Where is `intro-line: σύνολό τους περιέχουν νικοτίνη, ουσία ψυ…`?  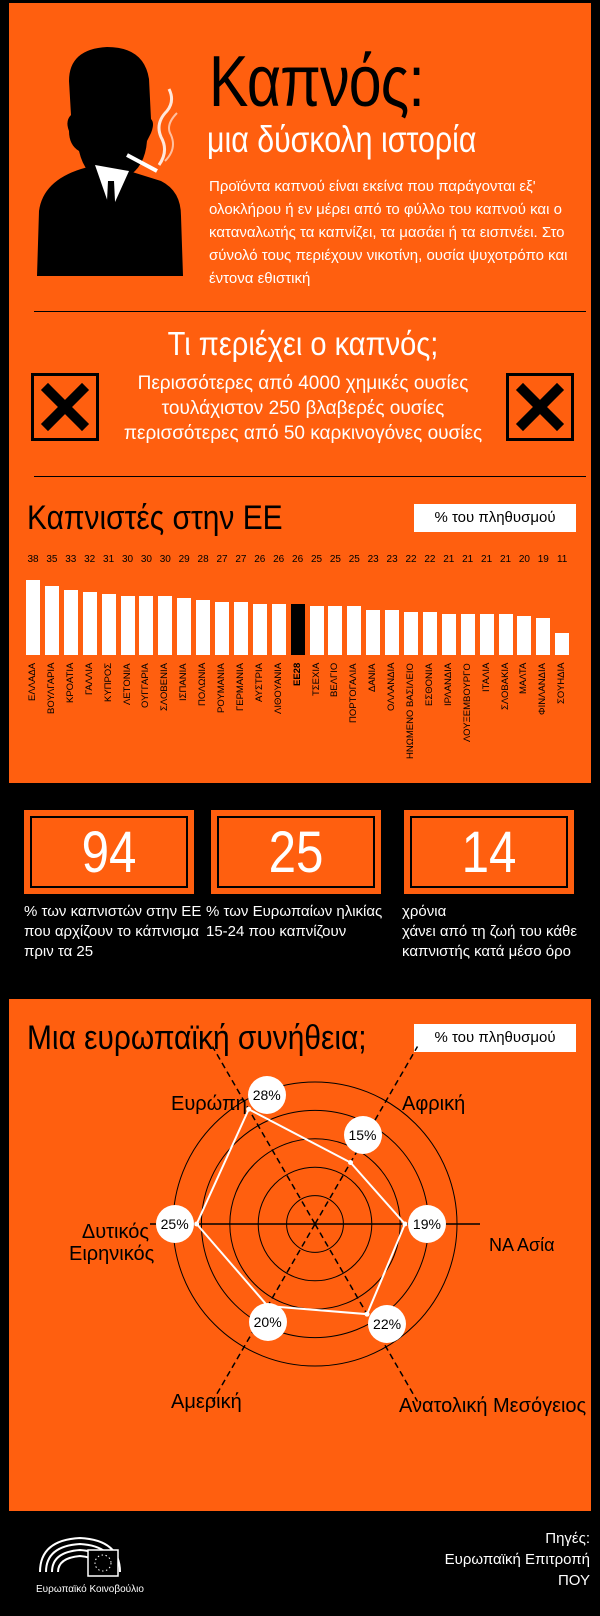 intro-line: σύνολό τους περιέχουν νικοτίνη, ουσία ψυ… is located at coordinates (388, 255).